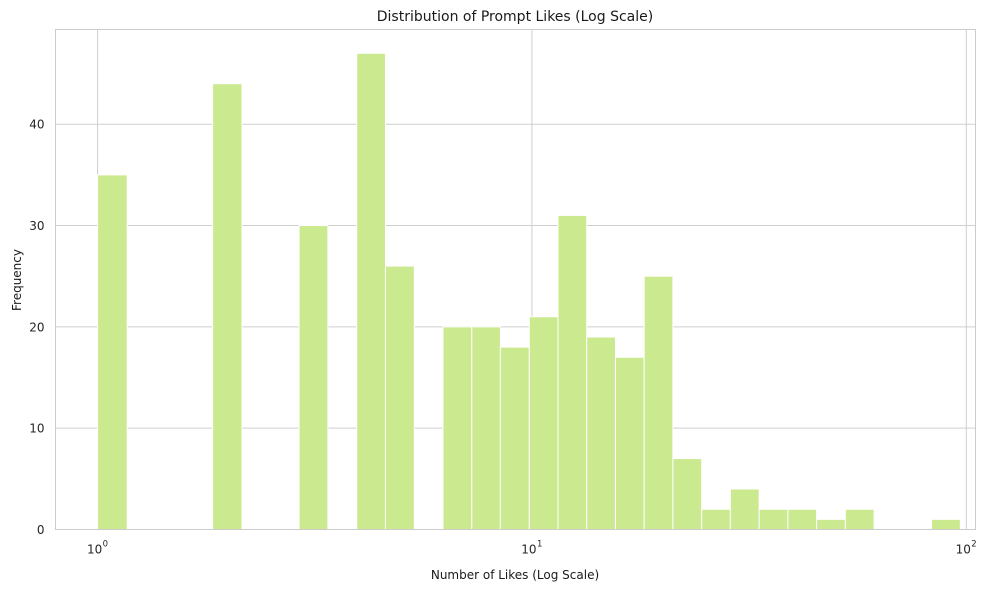  I want to click on x-tick-exponent: 0, so click(105, 545).